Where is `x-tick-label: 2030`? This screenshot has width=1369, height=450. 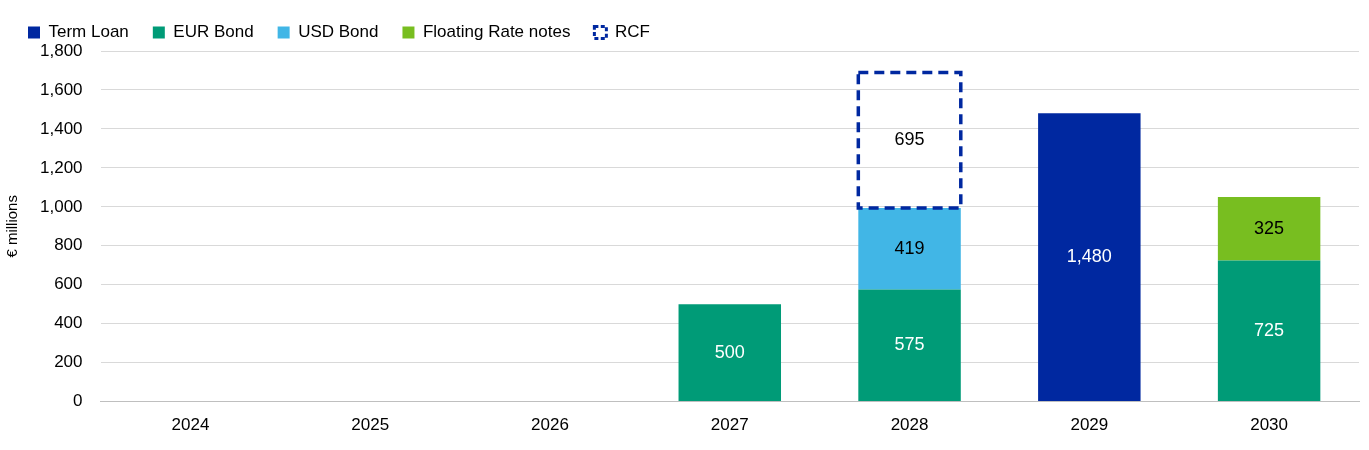
x-tick-label: 2030 is located at coordinates (1269, 425).